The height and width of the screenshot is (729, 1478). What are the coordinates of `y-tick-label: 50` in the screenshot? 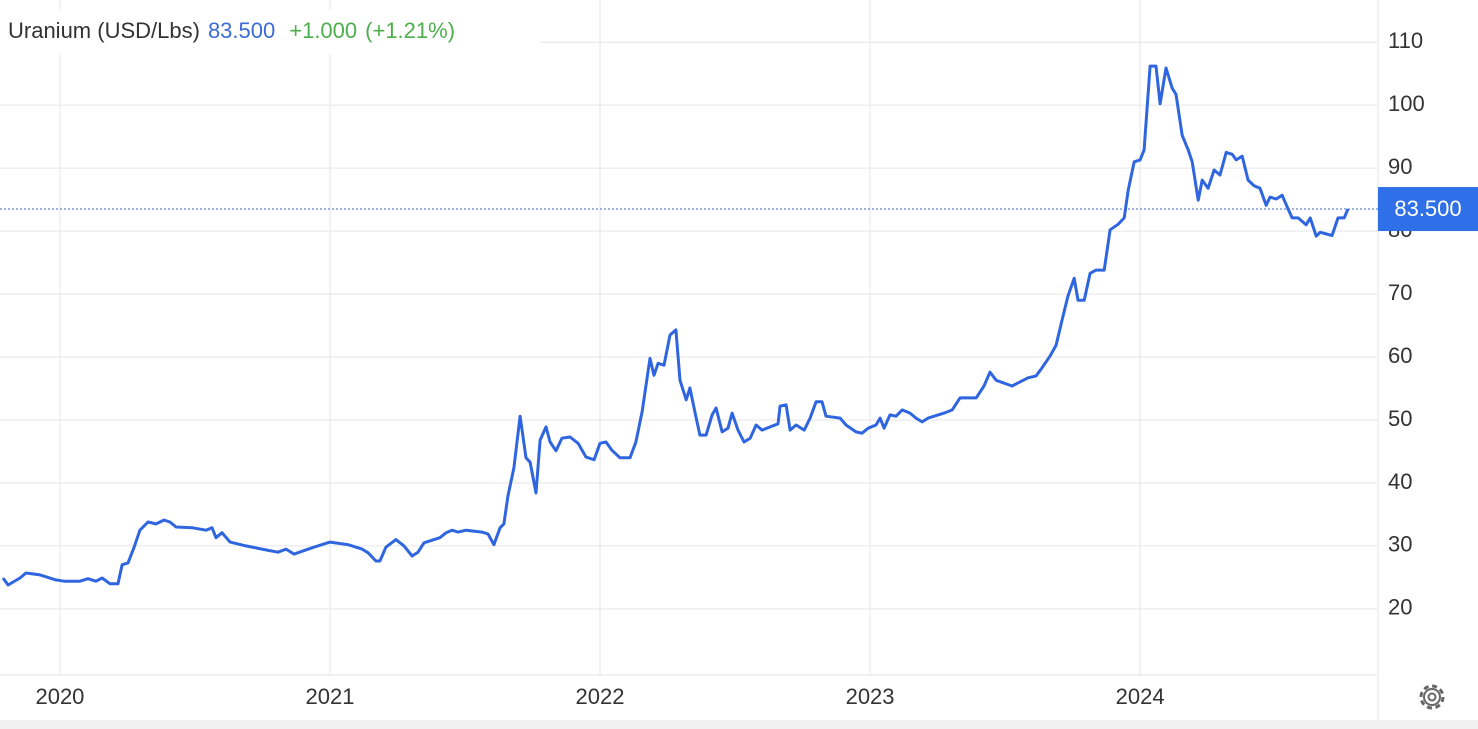 It's located at (1400, 418).